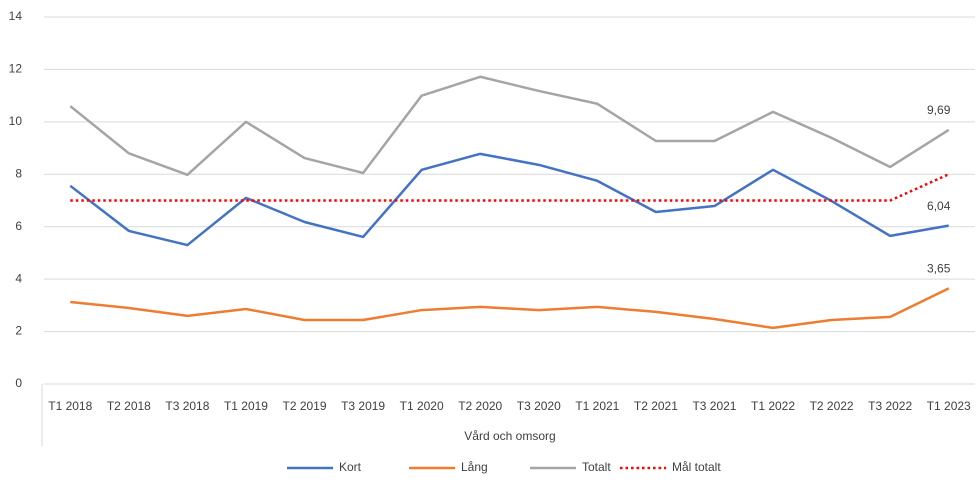  I want to click on x-tick-label: T1 2020, so click(422, 406).